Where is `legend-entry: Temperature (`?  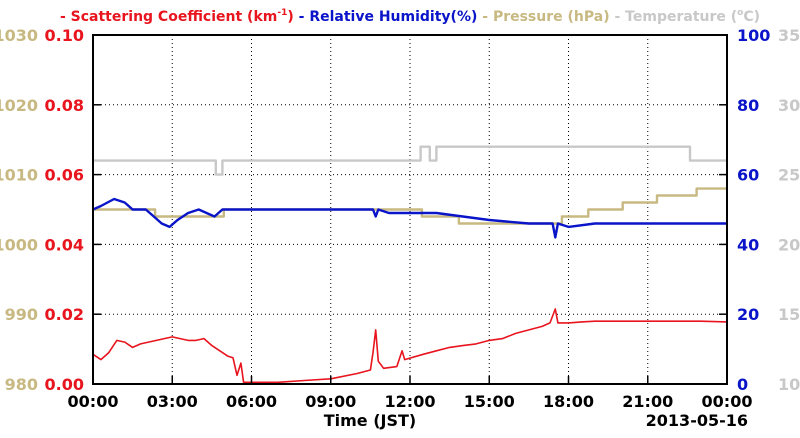 legend-entry: Temperature ( is located at coordinates (681, 17).